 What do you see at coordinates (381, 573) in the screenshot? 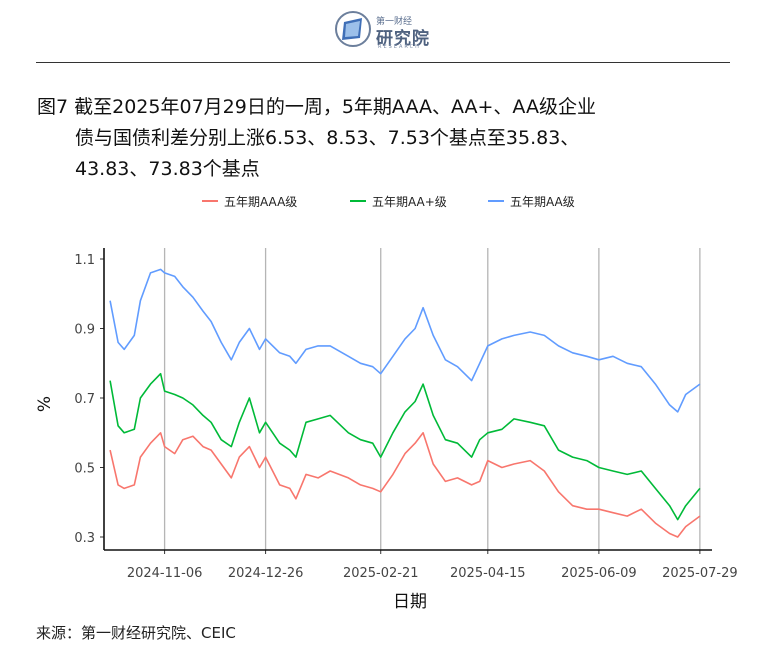
I see `x-tick-label: 2025-02-21` at bounding box center [381, 573].